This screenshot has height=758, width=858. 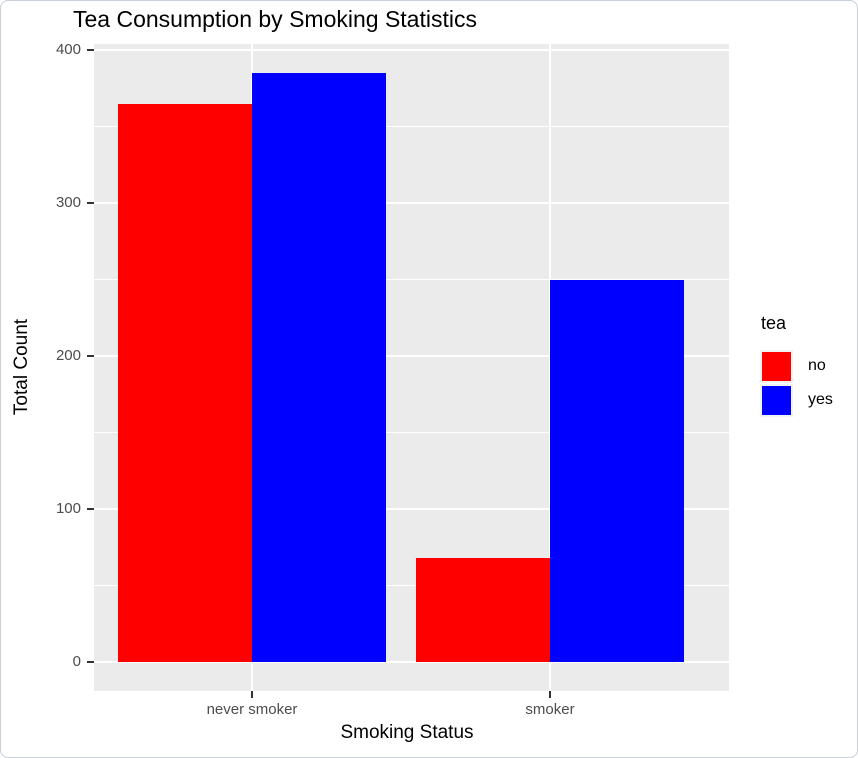 I want to click on legend-title: tea, so click(x=774, y=323).